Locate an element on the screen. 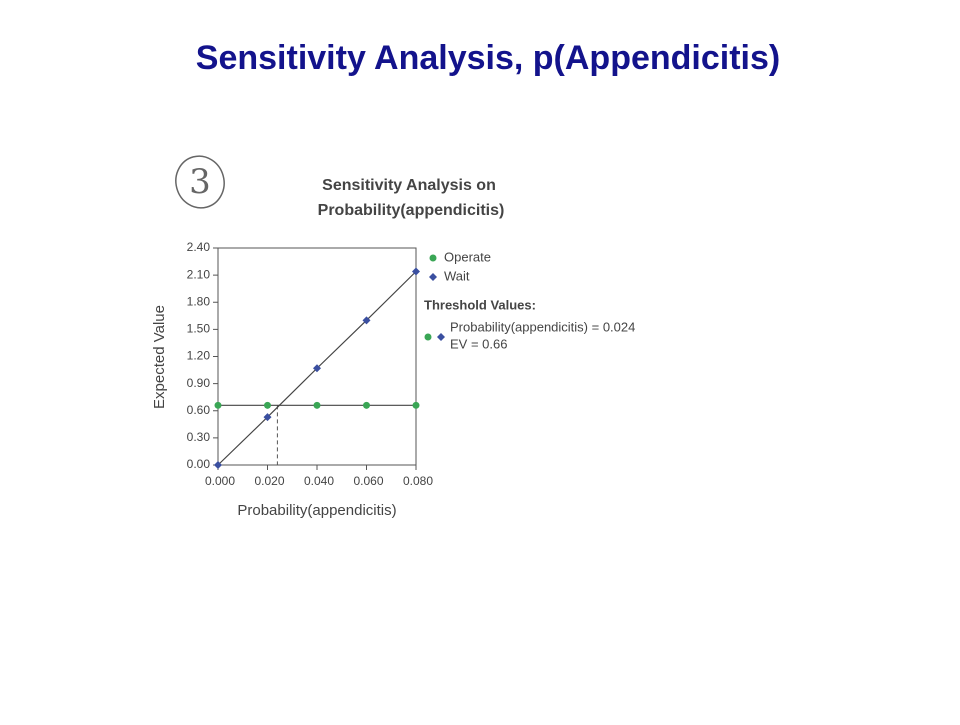 The width and height of the screenshot is (960, 725). threshold-heading: Threshold Values: is located at coordinates (480, 304).